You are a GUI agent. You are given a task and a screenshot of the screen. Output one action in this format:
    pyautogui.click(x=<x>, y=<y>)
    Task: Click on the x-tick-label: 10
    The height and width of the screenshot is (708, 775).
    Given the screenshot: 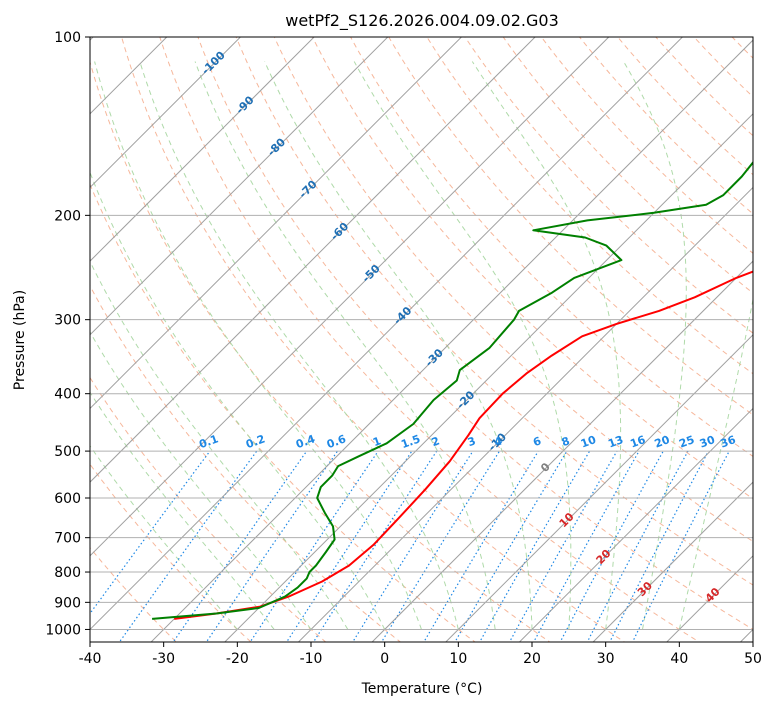 What is the action you would take?
    pyautogui.click(x=458, y=659)
    